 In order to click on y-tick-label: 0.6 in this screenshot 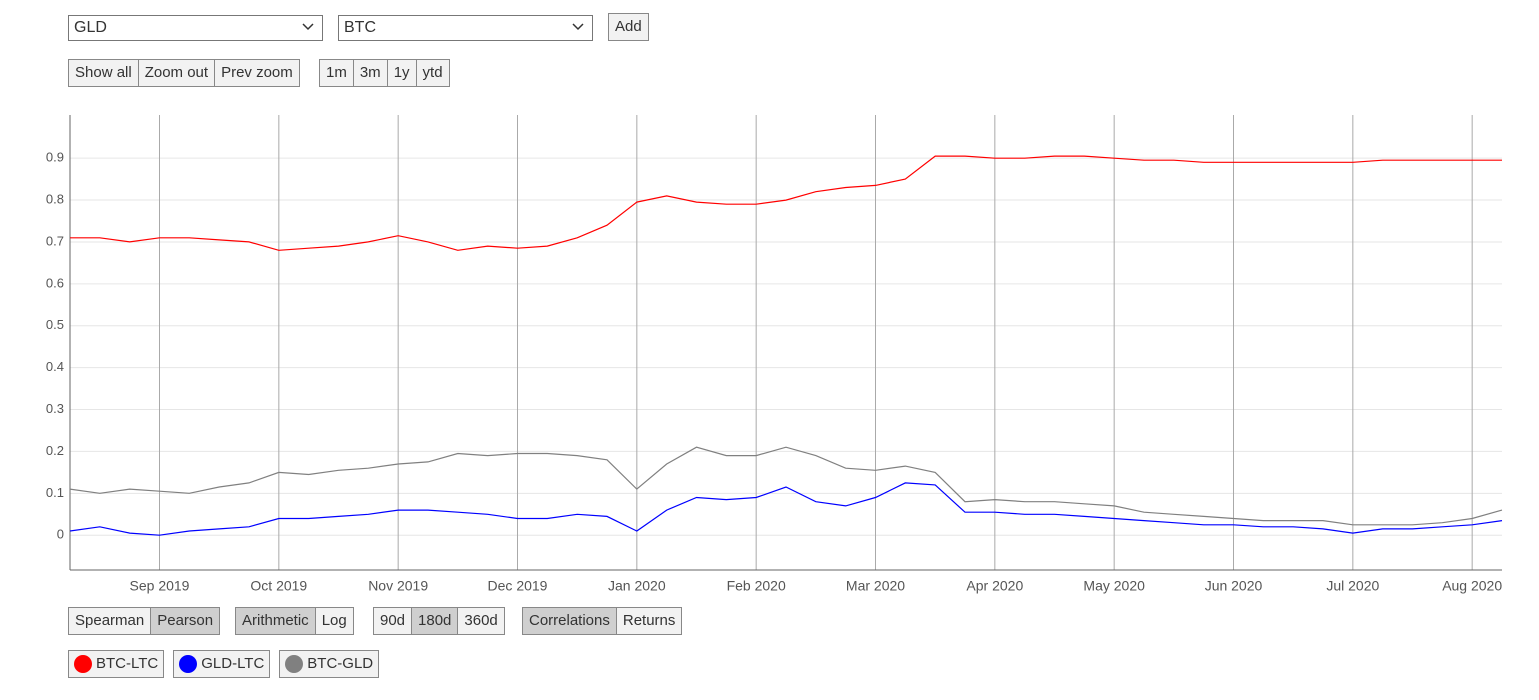, I will do `click(55, 282)`.